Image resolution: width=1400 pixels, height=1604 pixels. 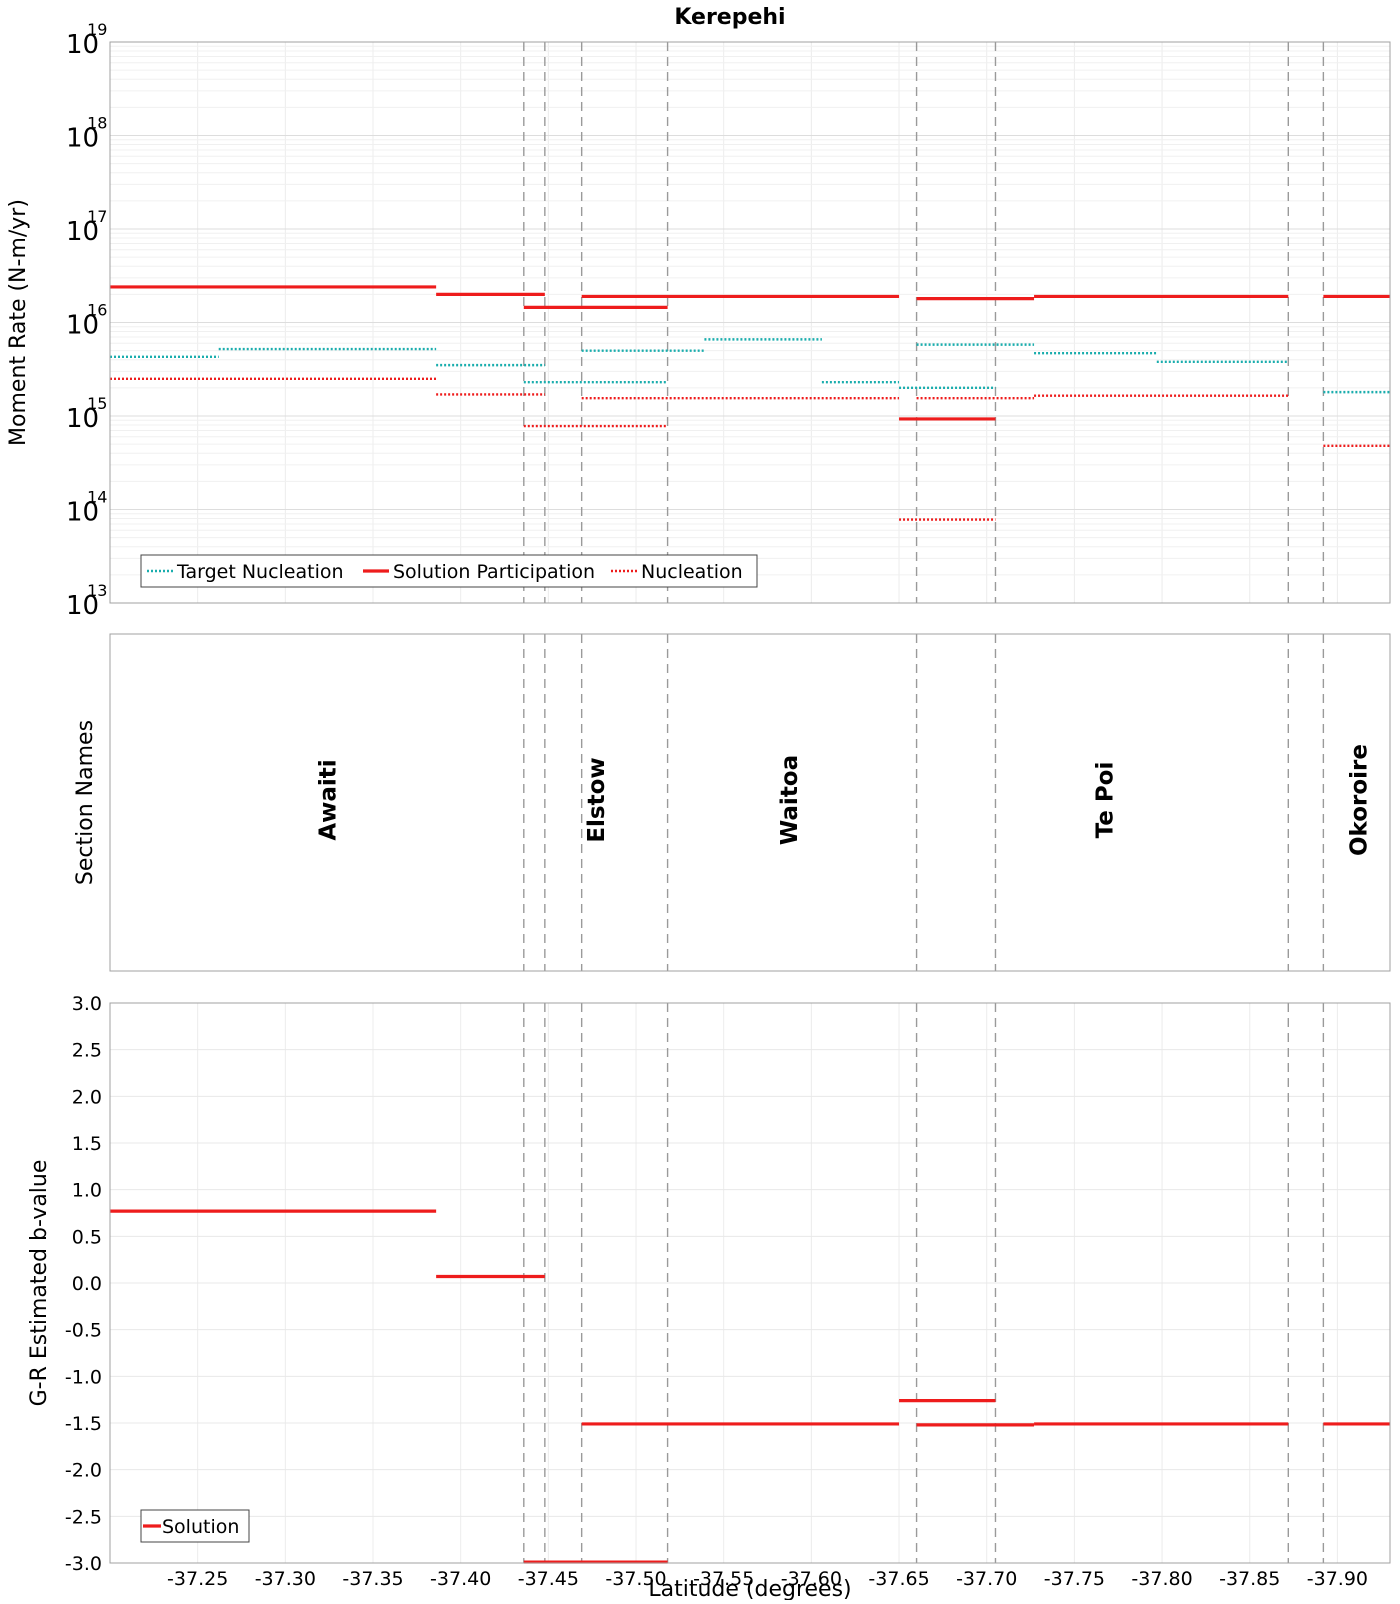 What do you see at coordinates (200, 1527) in the screenshot?
I see `b-value-legend-label: Solution` at bounding box center [200, 1527].